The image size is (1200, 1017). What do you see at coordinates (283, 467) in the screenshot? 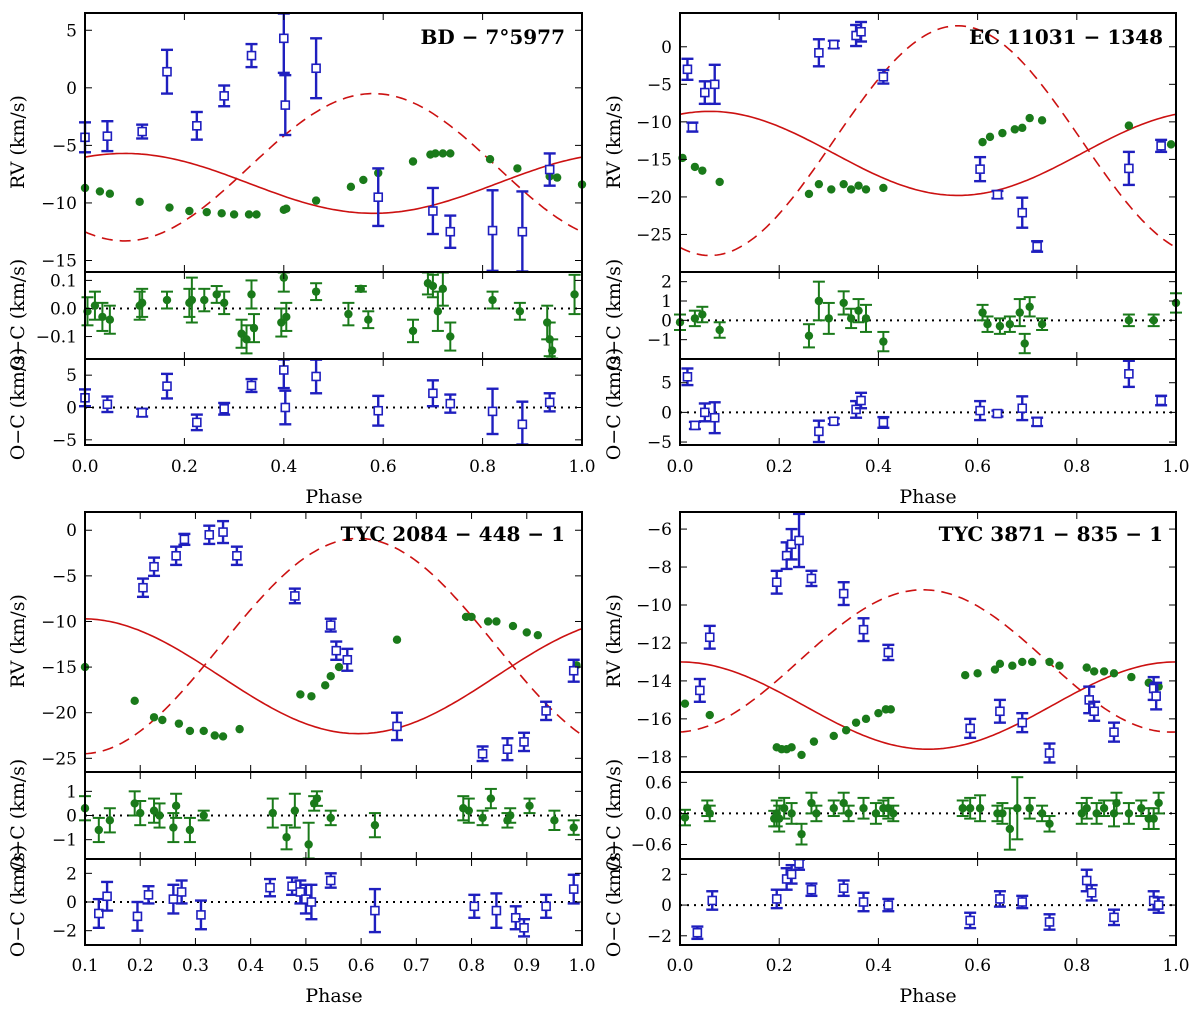
I see `x-tick-label: 0.4` at bounding box center [283, 467].